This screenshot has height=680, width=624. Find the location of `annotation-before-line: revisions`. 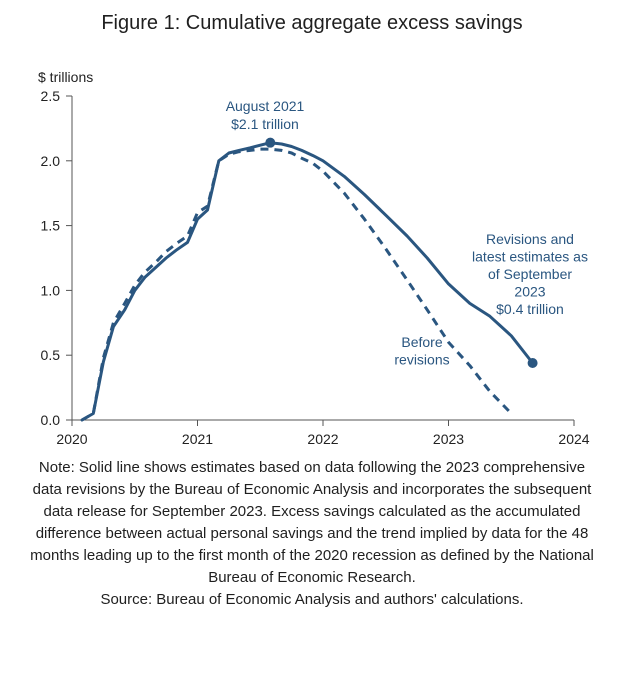

annotation-before-line: revisions is located at coordinates (421, 360).